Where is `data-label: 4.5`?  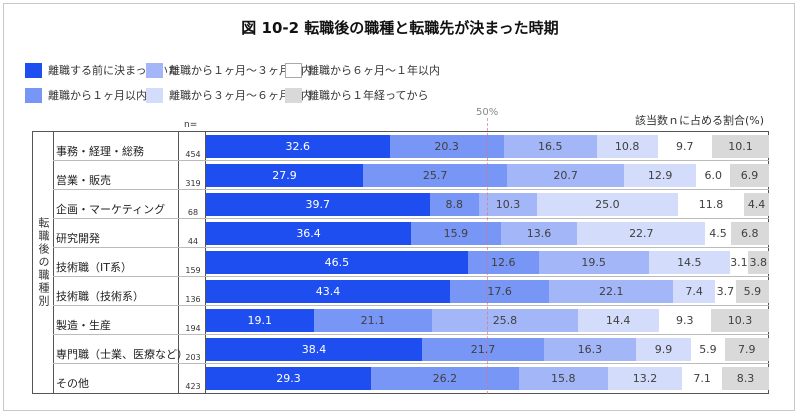
data-label: 4.5 is located at coordinates (718, 233).